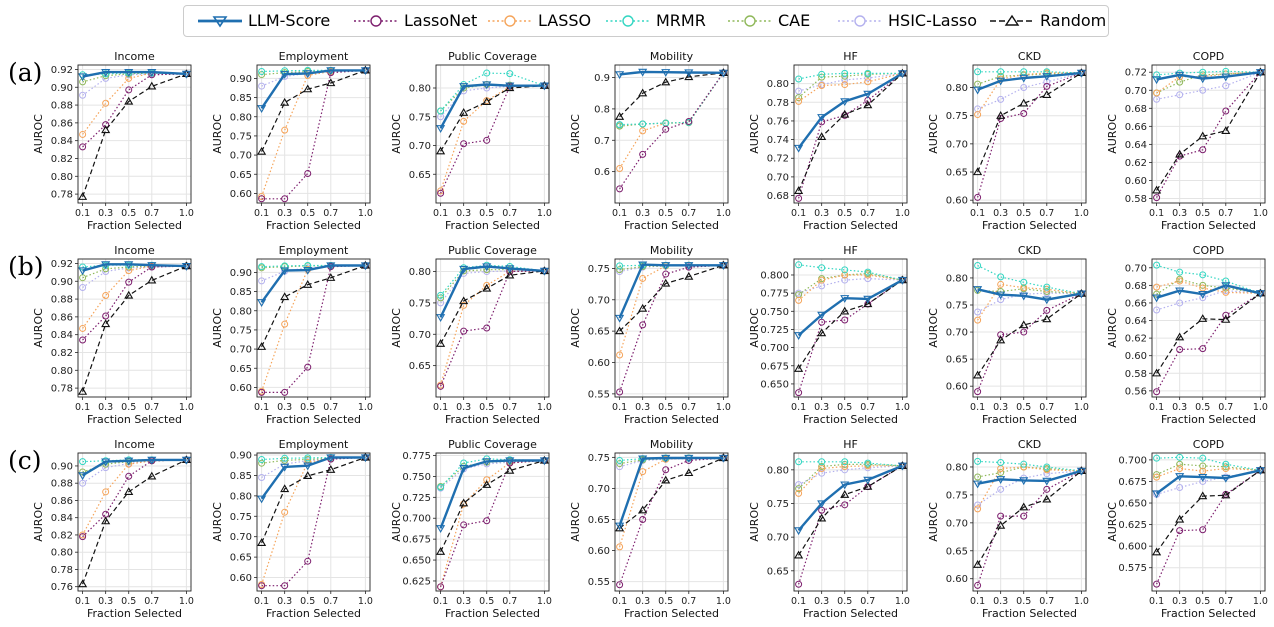  I want to click on chart-a-mobility-series-mrmr-point, so click(643, 124).